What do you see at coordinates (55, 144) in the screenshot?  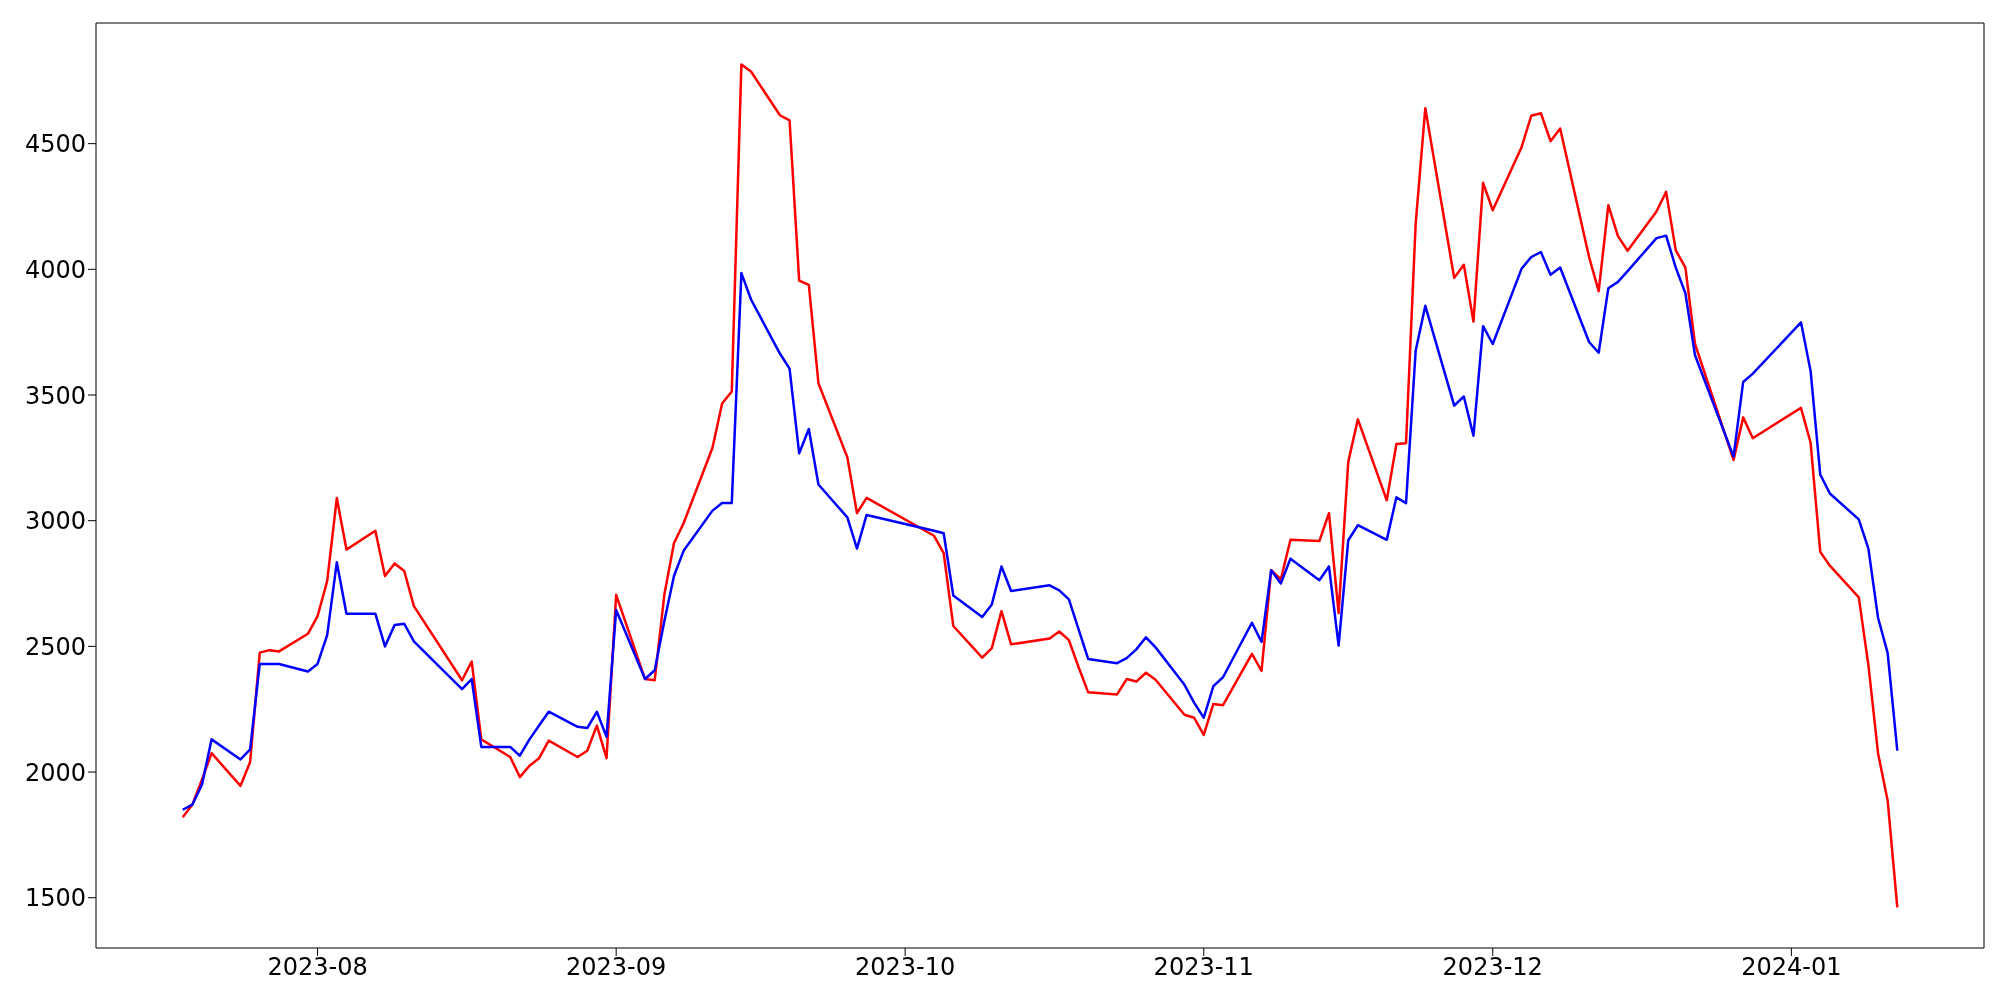 I see `y-tick-label: 4500` at bounding box center [55, 144].